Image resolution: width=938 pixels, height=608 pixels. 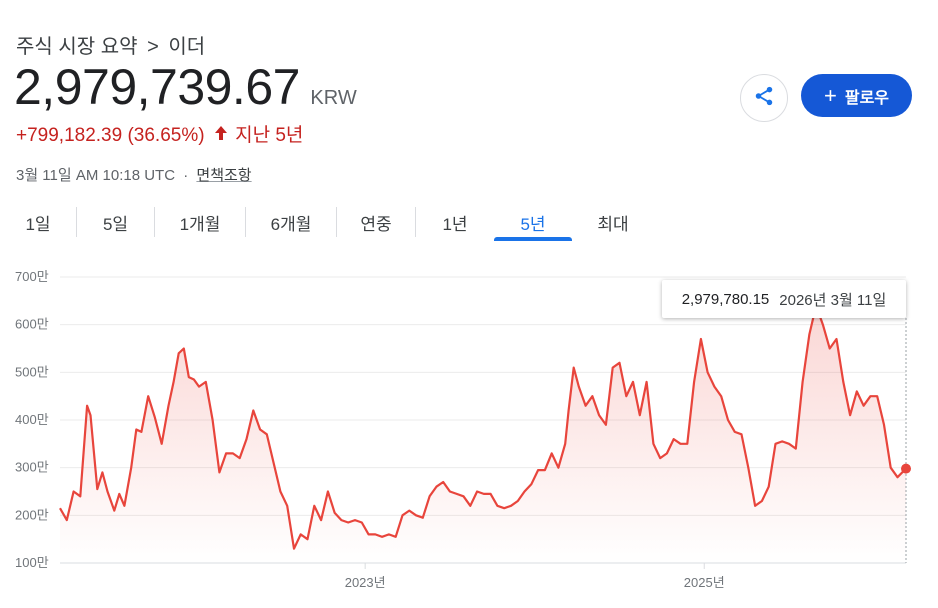 What do you see at coordinates (200, 224) in the screenshot?
I see `tab-1m: 1개월` at bounding box center [200, 224].